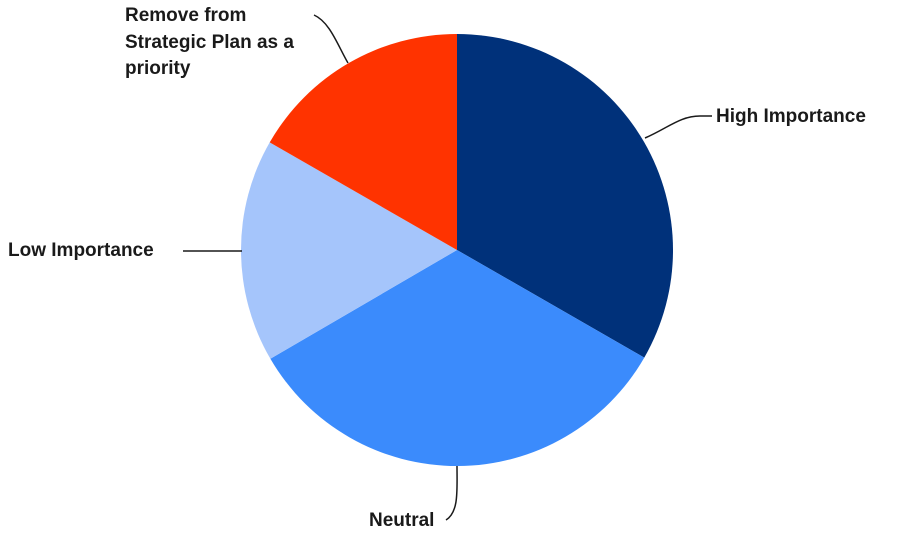 This screenshot has height=537, width=900. Describe the element at coordinates (451, 493) in the screenshot. I see `leader-line-neutral` at that location.